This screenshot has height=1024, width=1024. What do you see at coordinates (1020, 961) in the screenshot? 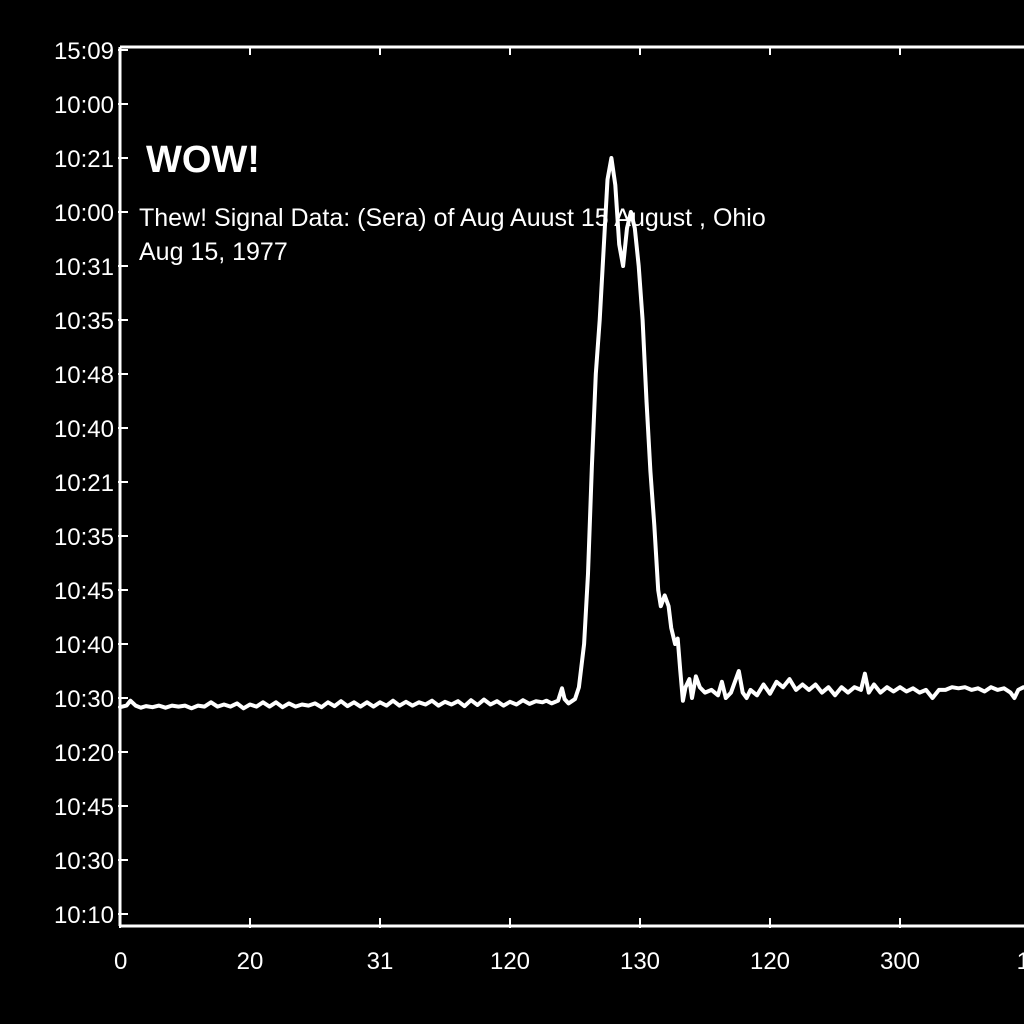
I see `x-tick-label: 12` at bounding box center [1020, 961].